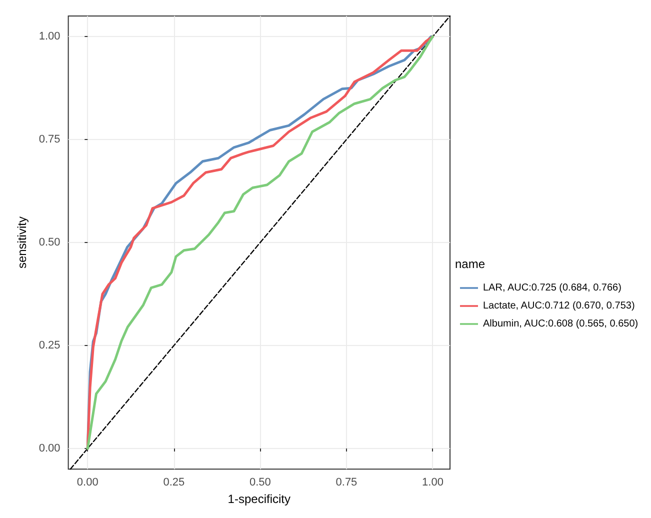  What do you see at coordinates (259, 499) in the screenshot?
I see `x-axis-title: 1-specificity` at bounding box center [259, 499].